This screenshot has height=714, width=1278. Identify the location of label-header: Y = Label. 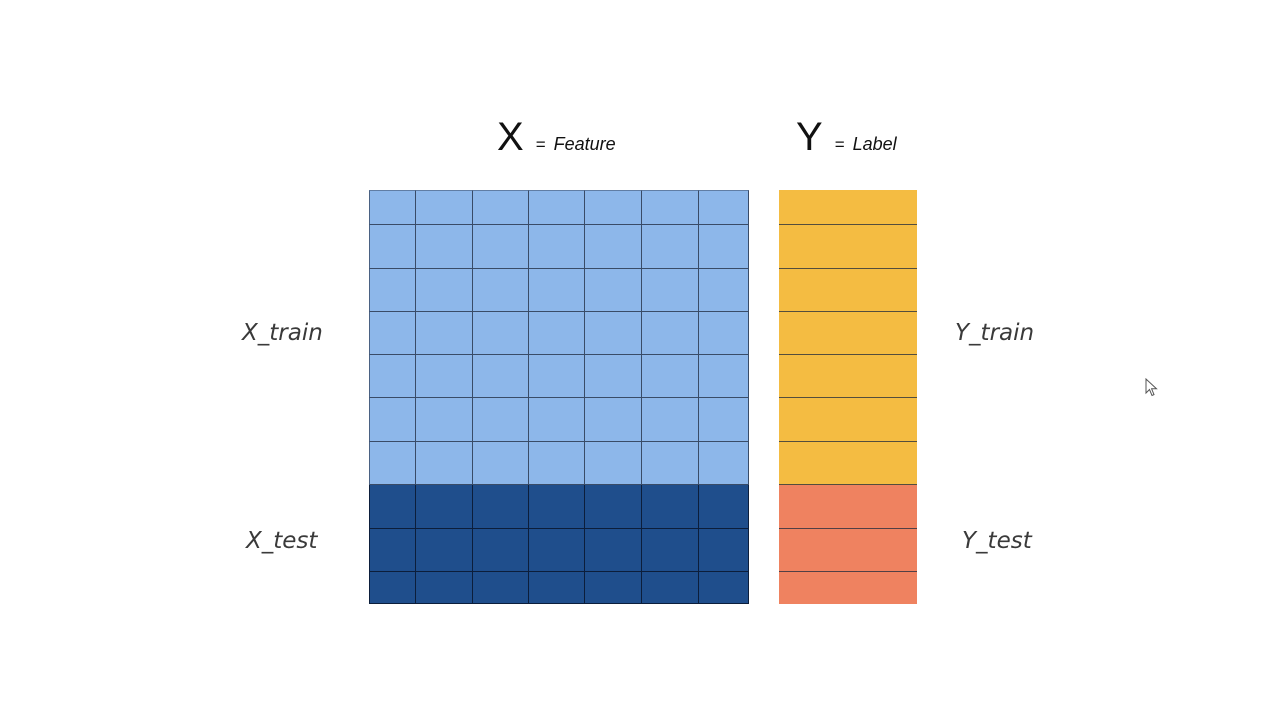
(846, 137).